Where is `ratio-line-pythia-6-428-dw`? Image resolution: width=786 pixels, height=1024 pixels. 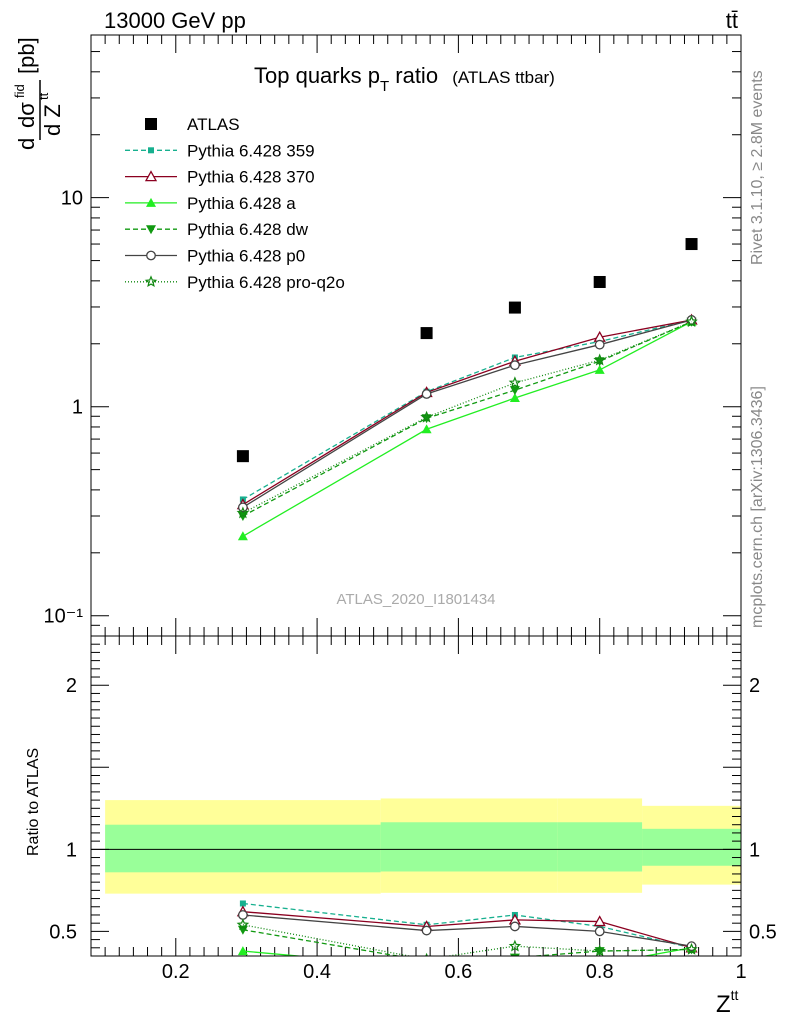
ratio-line-pythia-6-428-dw is located at coordinates (467, 942).